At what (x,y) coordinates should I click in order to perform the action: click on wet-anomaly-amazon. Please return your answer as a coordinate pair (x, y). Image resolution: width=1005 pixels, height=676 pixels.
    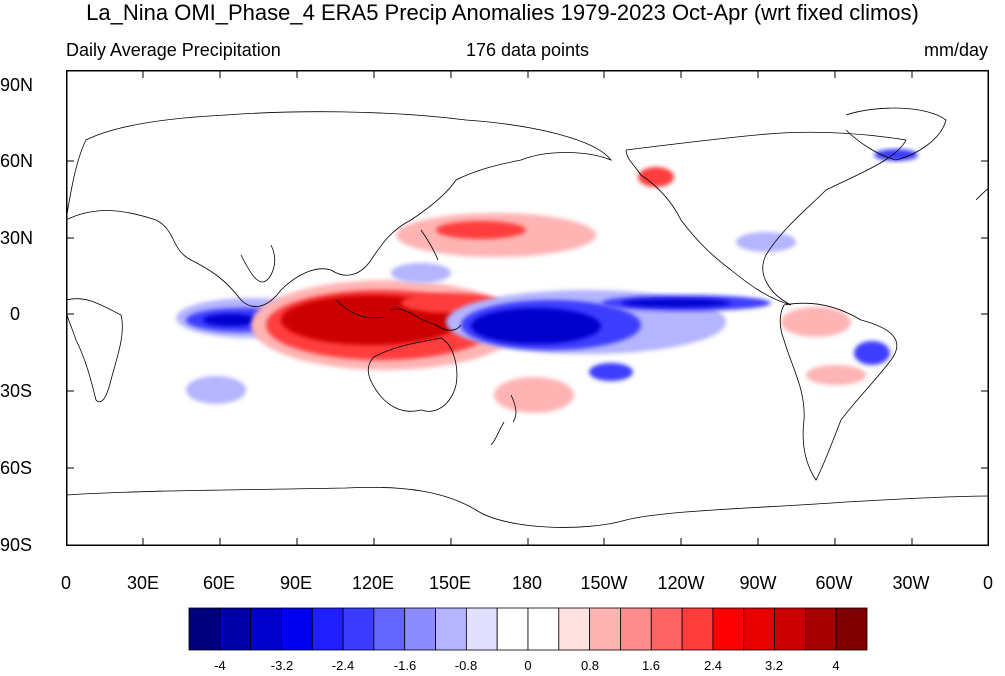
    Looking at the image, I should click on (816, 322).